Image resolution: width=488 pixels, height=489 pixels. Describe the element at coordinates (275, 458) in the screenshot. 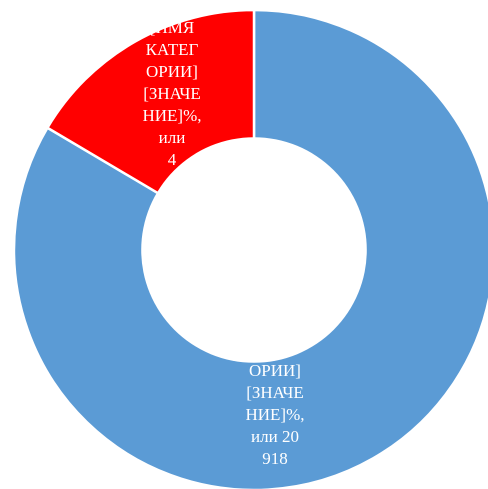

I see `slice-label-line: 918` at that location.